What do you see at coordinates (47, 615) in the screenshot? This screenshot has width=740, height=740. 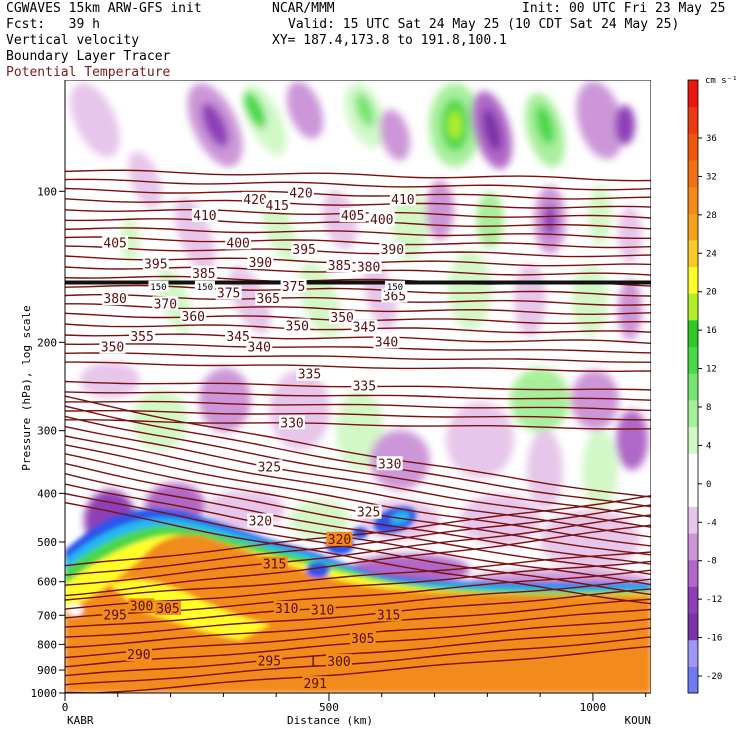 I see `y-tick-label: 700` at bounding box center [47, 615].